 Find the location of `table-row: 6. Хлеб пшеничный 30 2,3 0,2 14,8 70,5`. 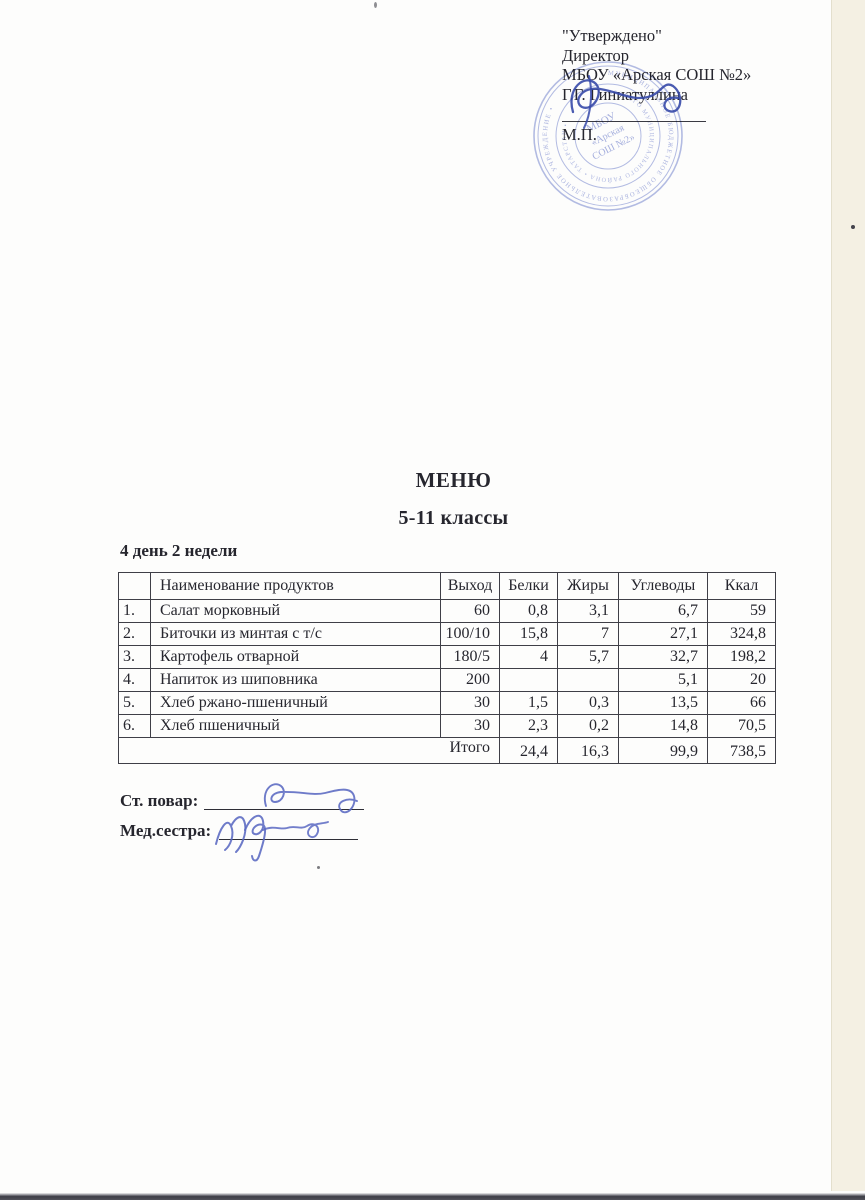

table-row: 6. Хлеб пшеничный 30 2,3 0,2 14,8 70,5 is located at coordinates (447, 726).